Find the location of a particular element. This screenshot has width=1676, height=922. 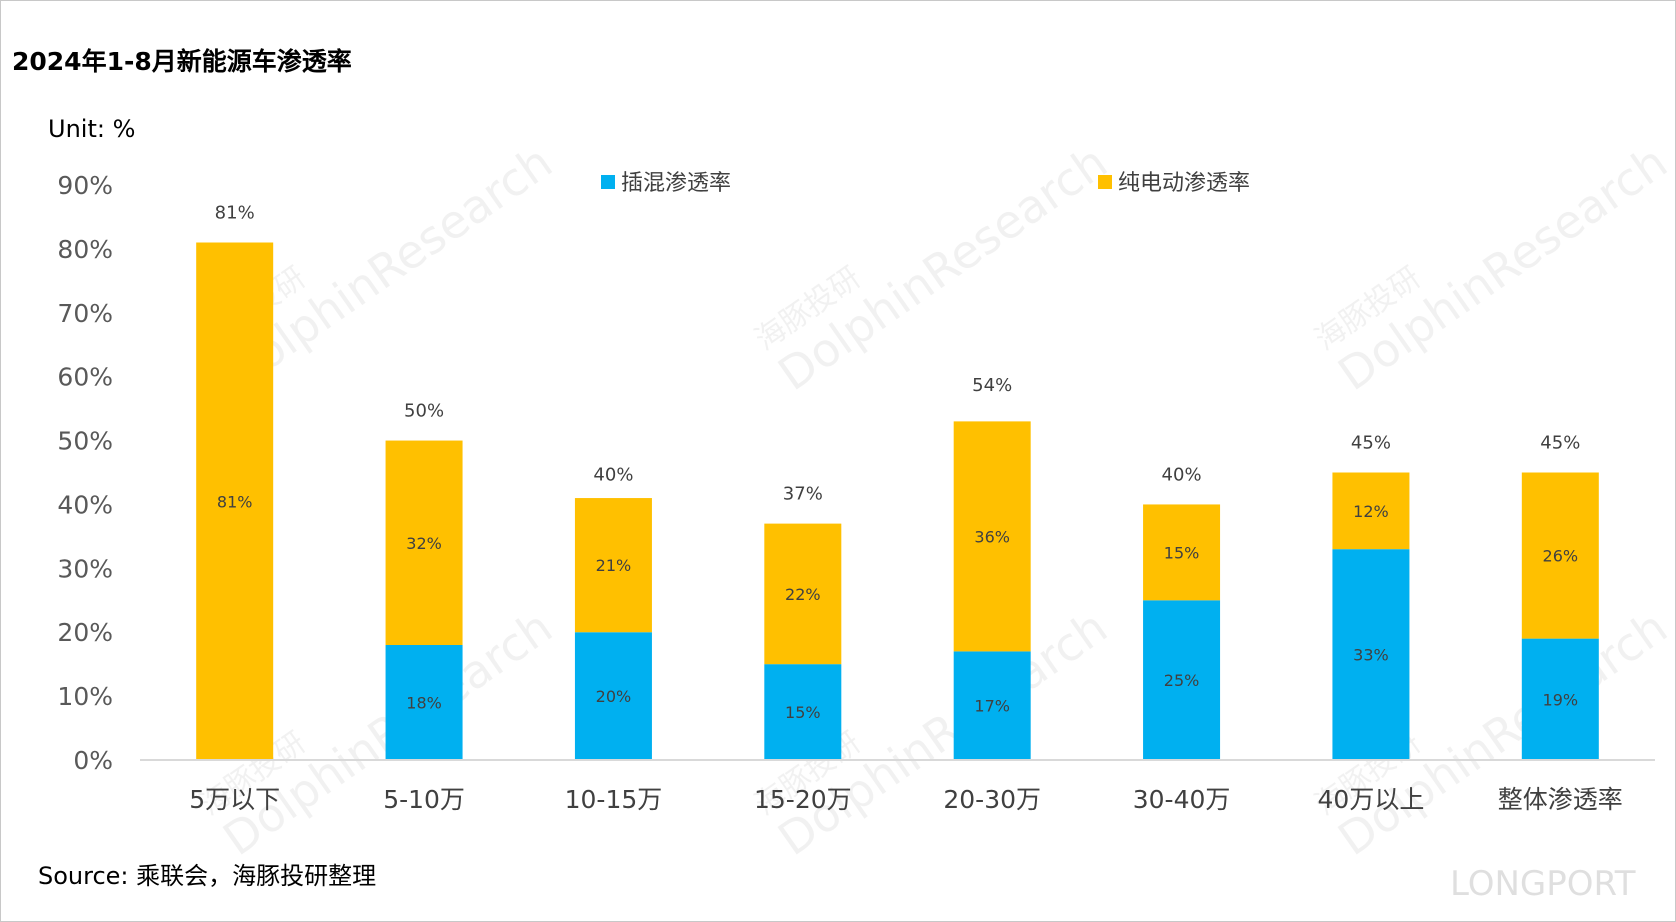

segment-data-label: 32% is located at coordinates (424, 543).